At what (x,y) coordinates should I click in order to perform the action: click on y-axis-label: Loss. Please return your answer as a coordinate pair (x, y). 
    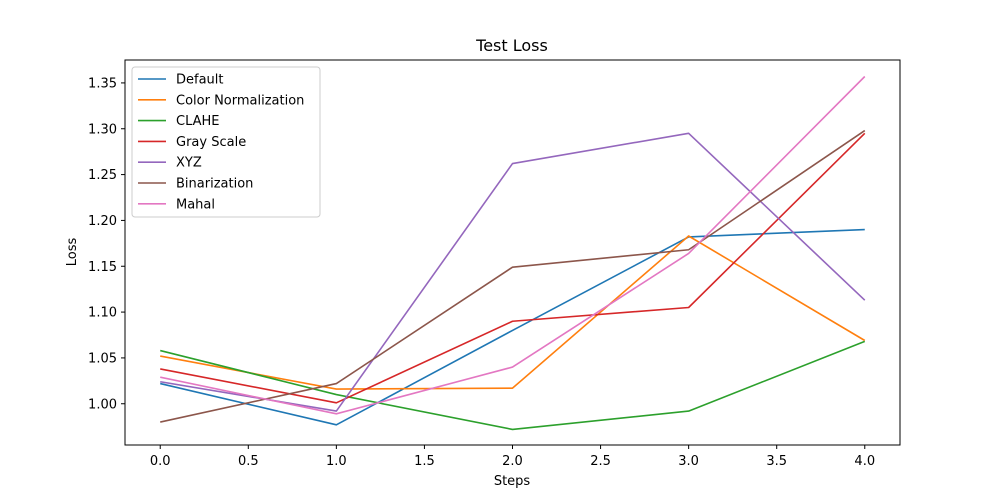
    Looking at the image, I should click on (72, 252).